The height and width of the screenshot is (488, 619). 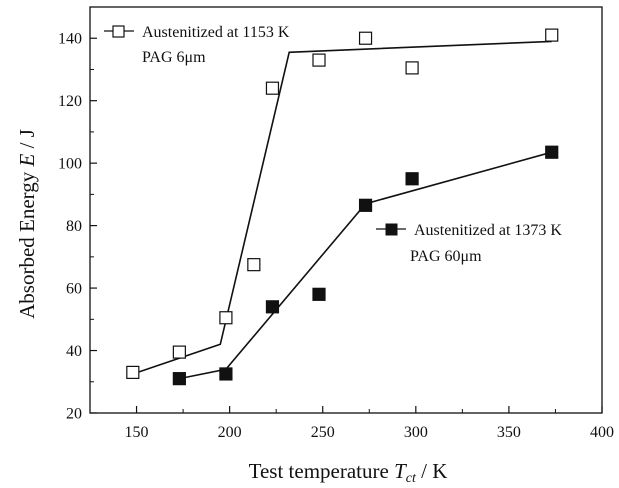 What do you see at coordinates (118, 31) in the screenshot?
I see `legend-1-marker` at bounding box center [118, 31].